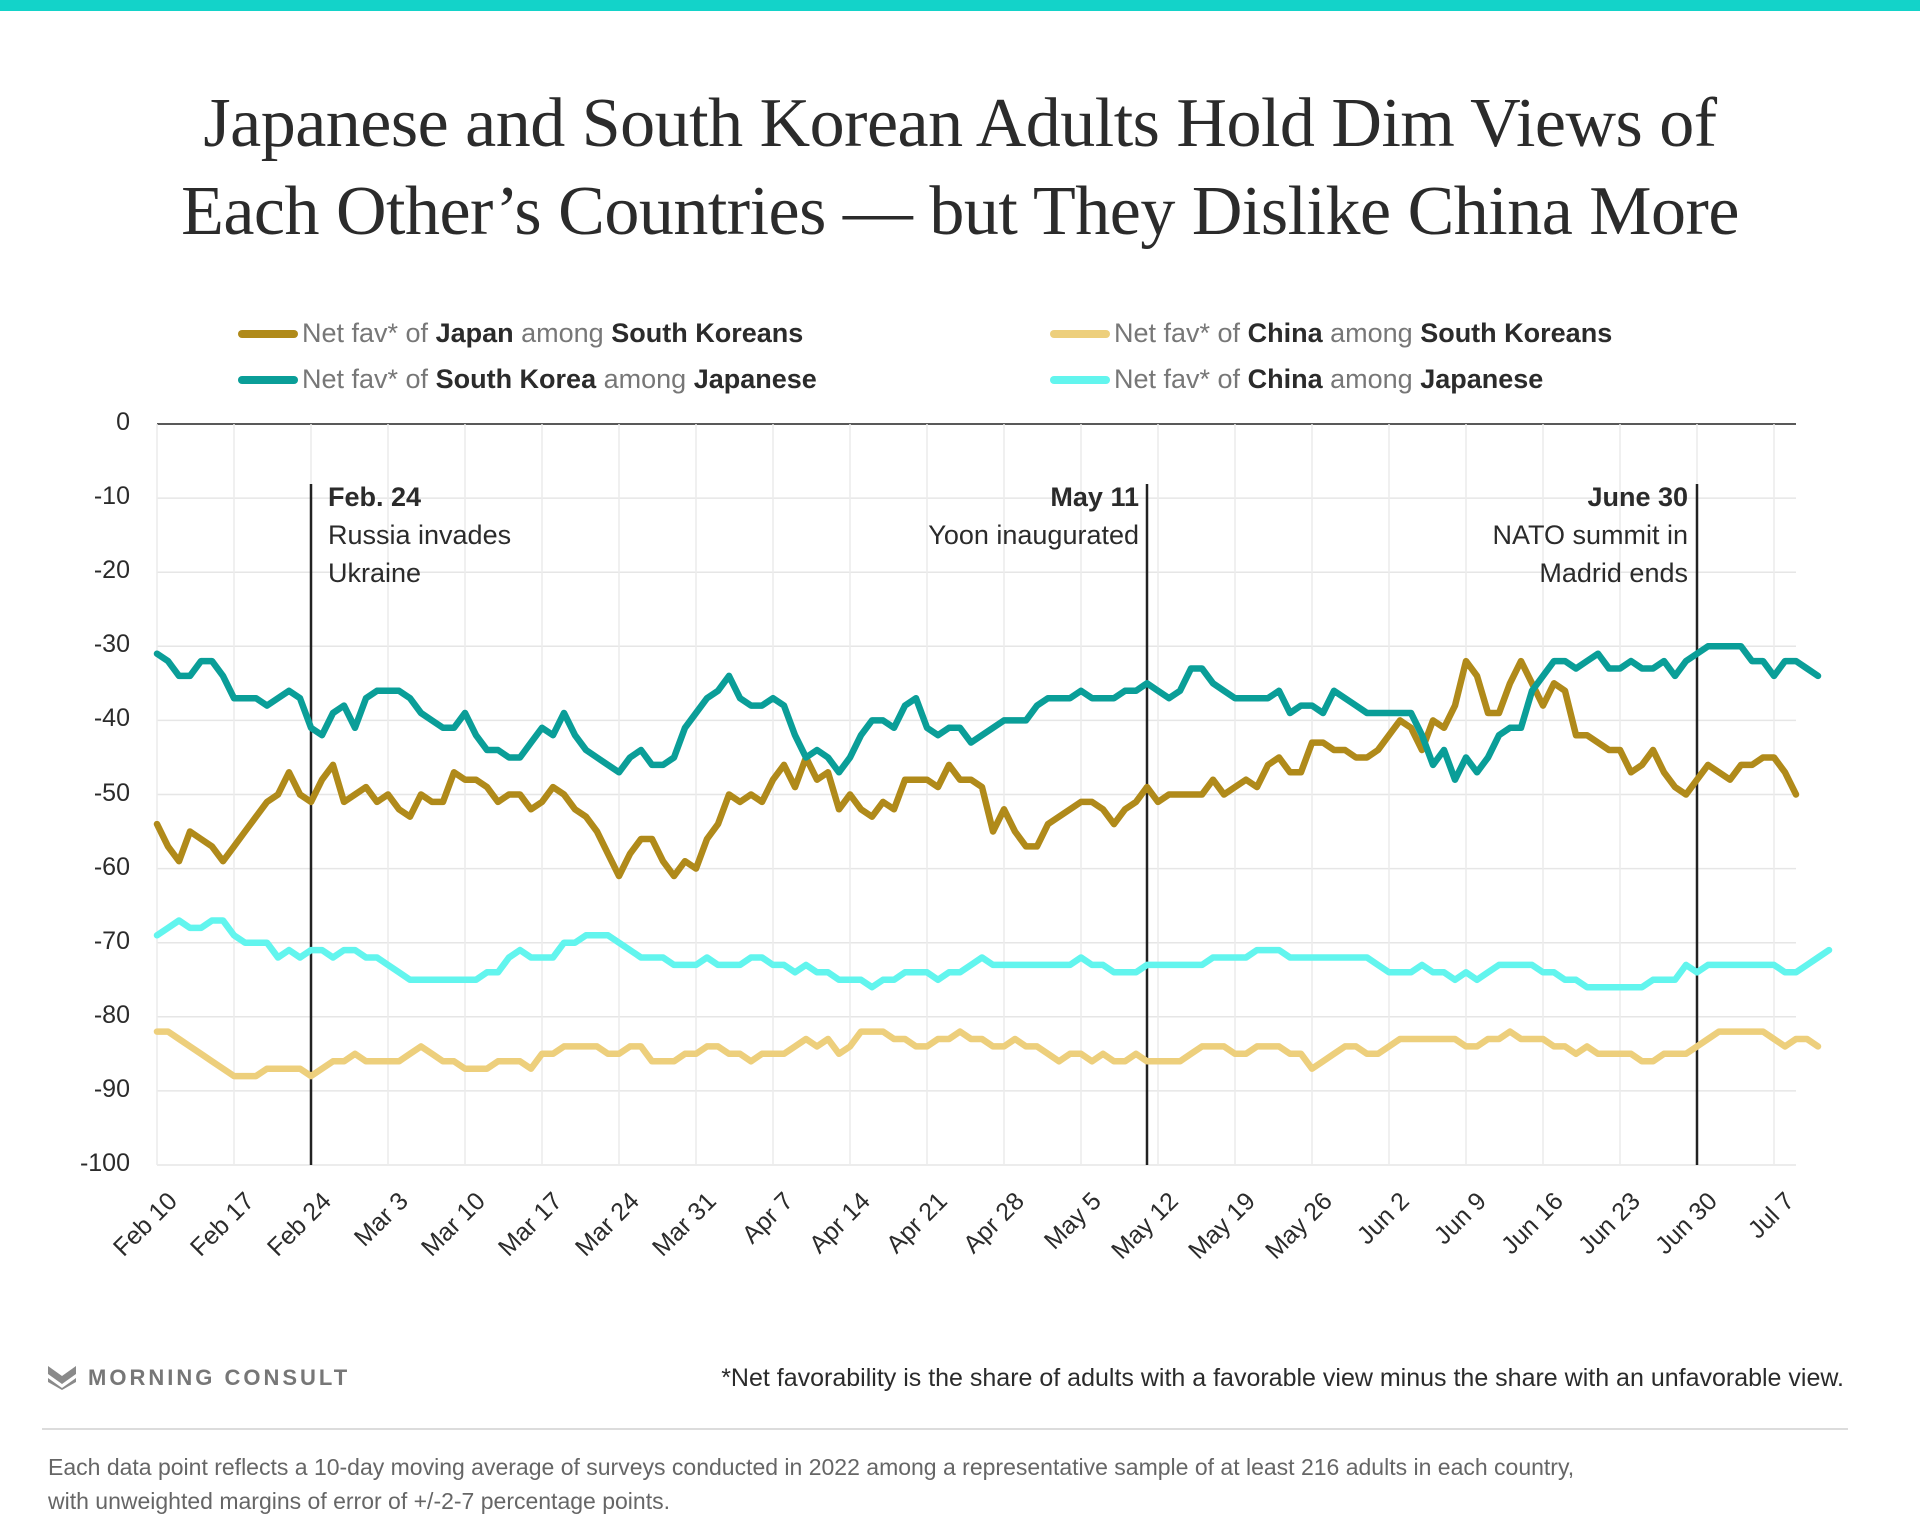  What do you see at coordinates (111, 866) in the screenshot?
I see `y-tick-label: -60` at bounding box center [111, 866].